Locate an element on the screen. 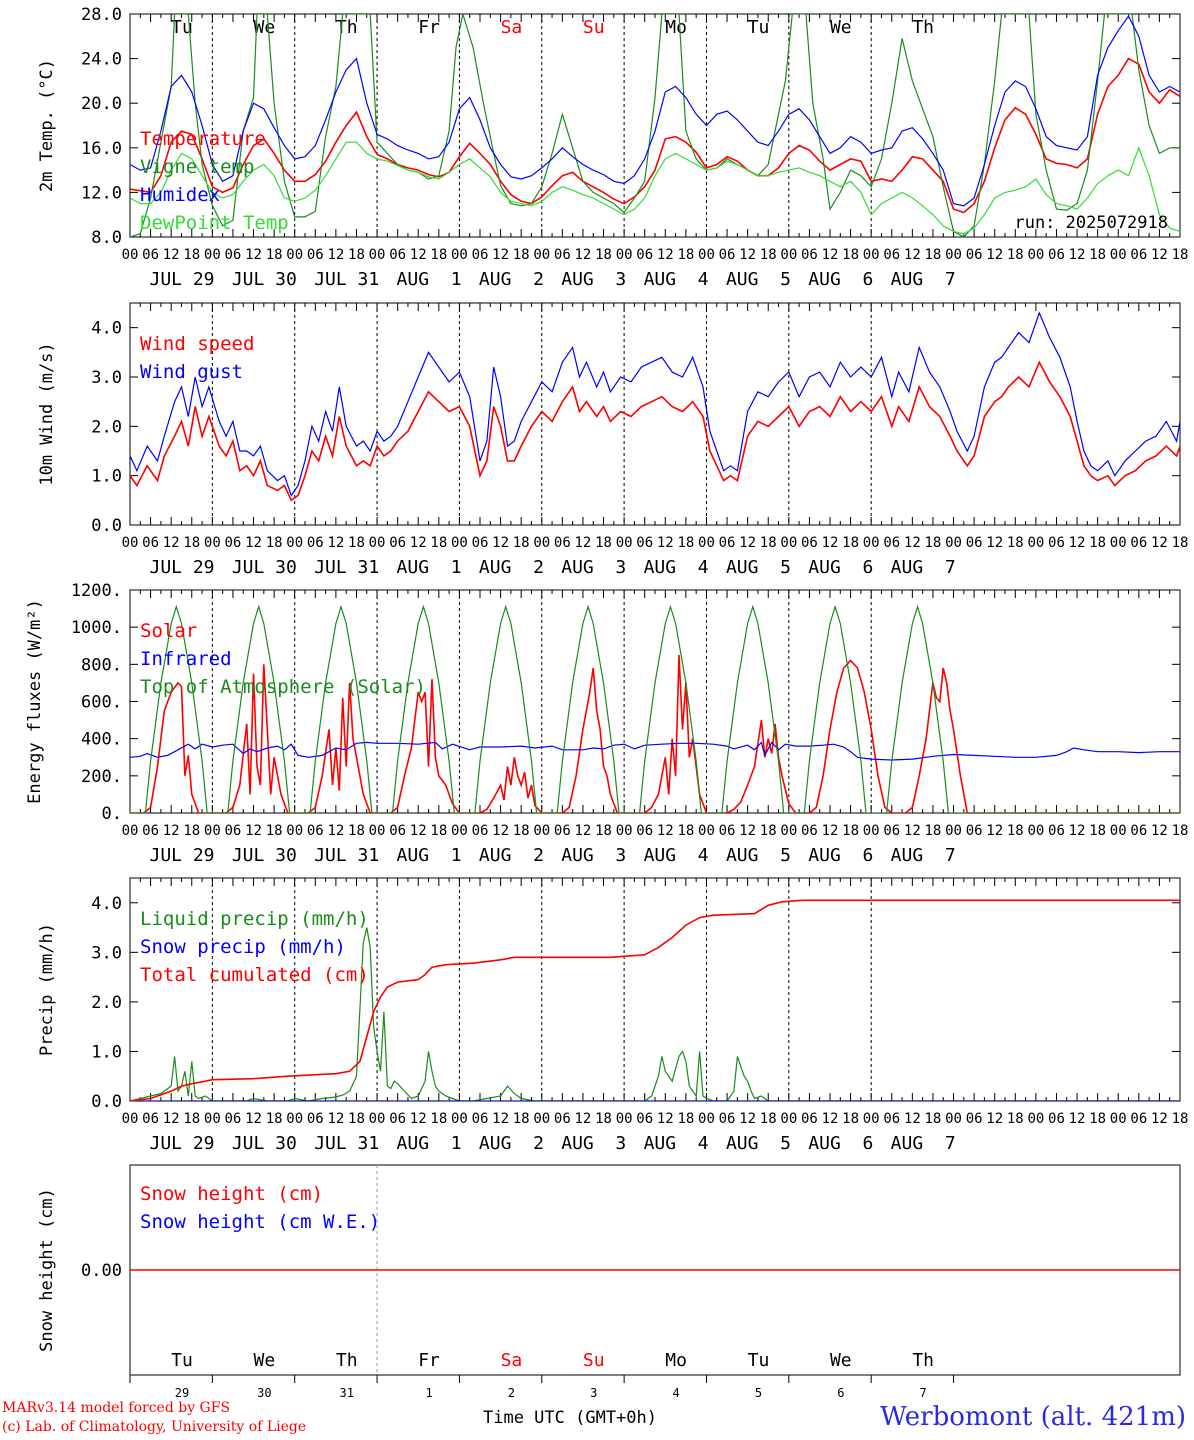 The image size is (1194, 1440). y-tick-label: 16.0 is located at coordinates (101, 149).